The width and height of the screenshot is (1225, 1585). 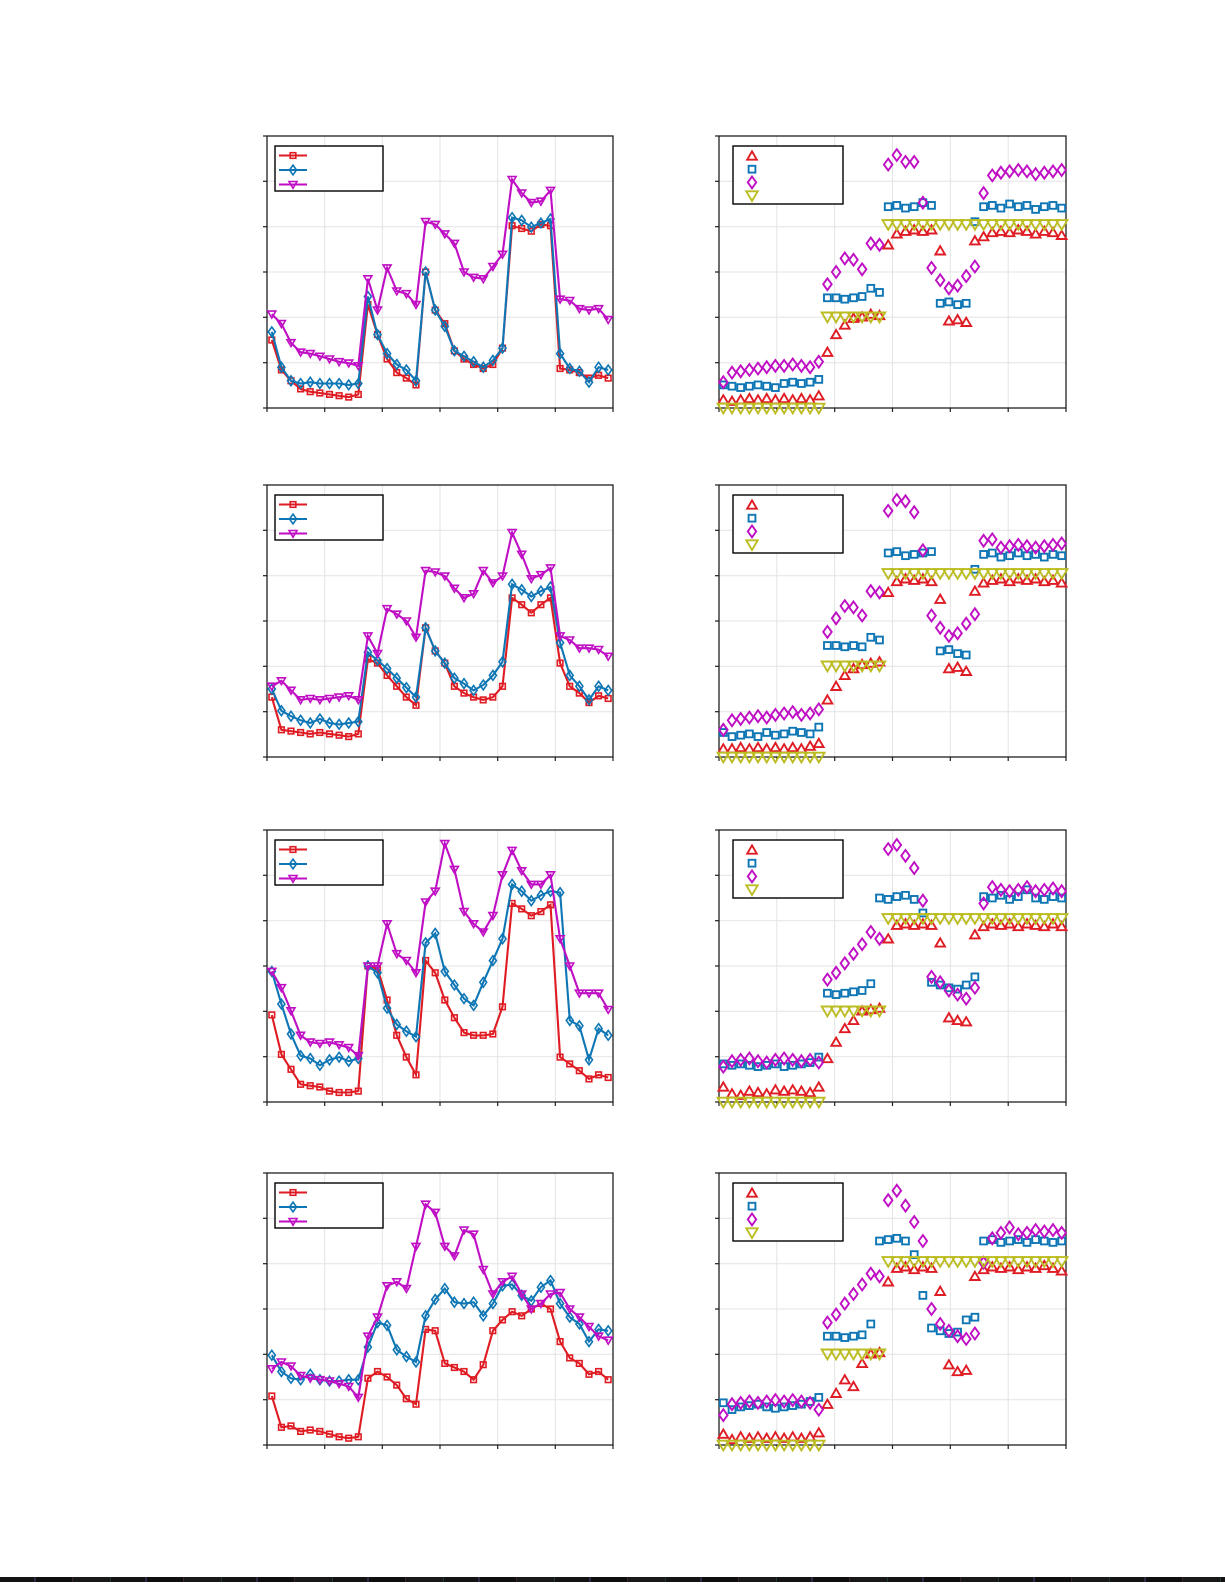 What do you see at coordinates (612, 1579) in the screenshot?
I see `footer-artifact-bar` at bounding box center [612, 1579].